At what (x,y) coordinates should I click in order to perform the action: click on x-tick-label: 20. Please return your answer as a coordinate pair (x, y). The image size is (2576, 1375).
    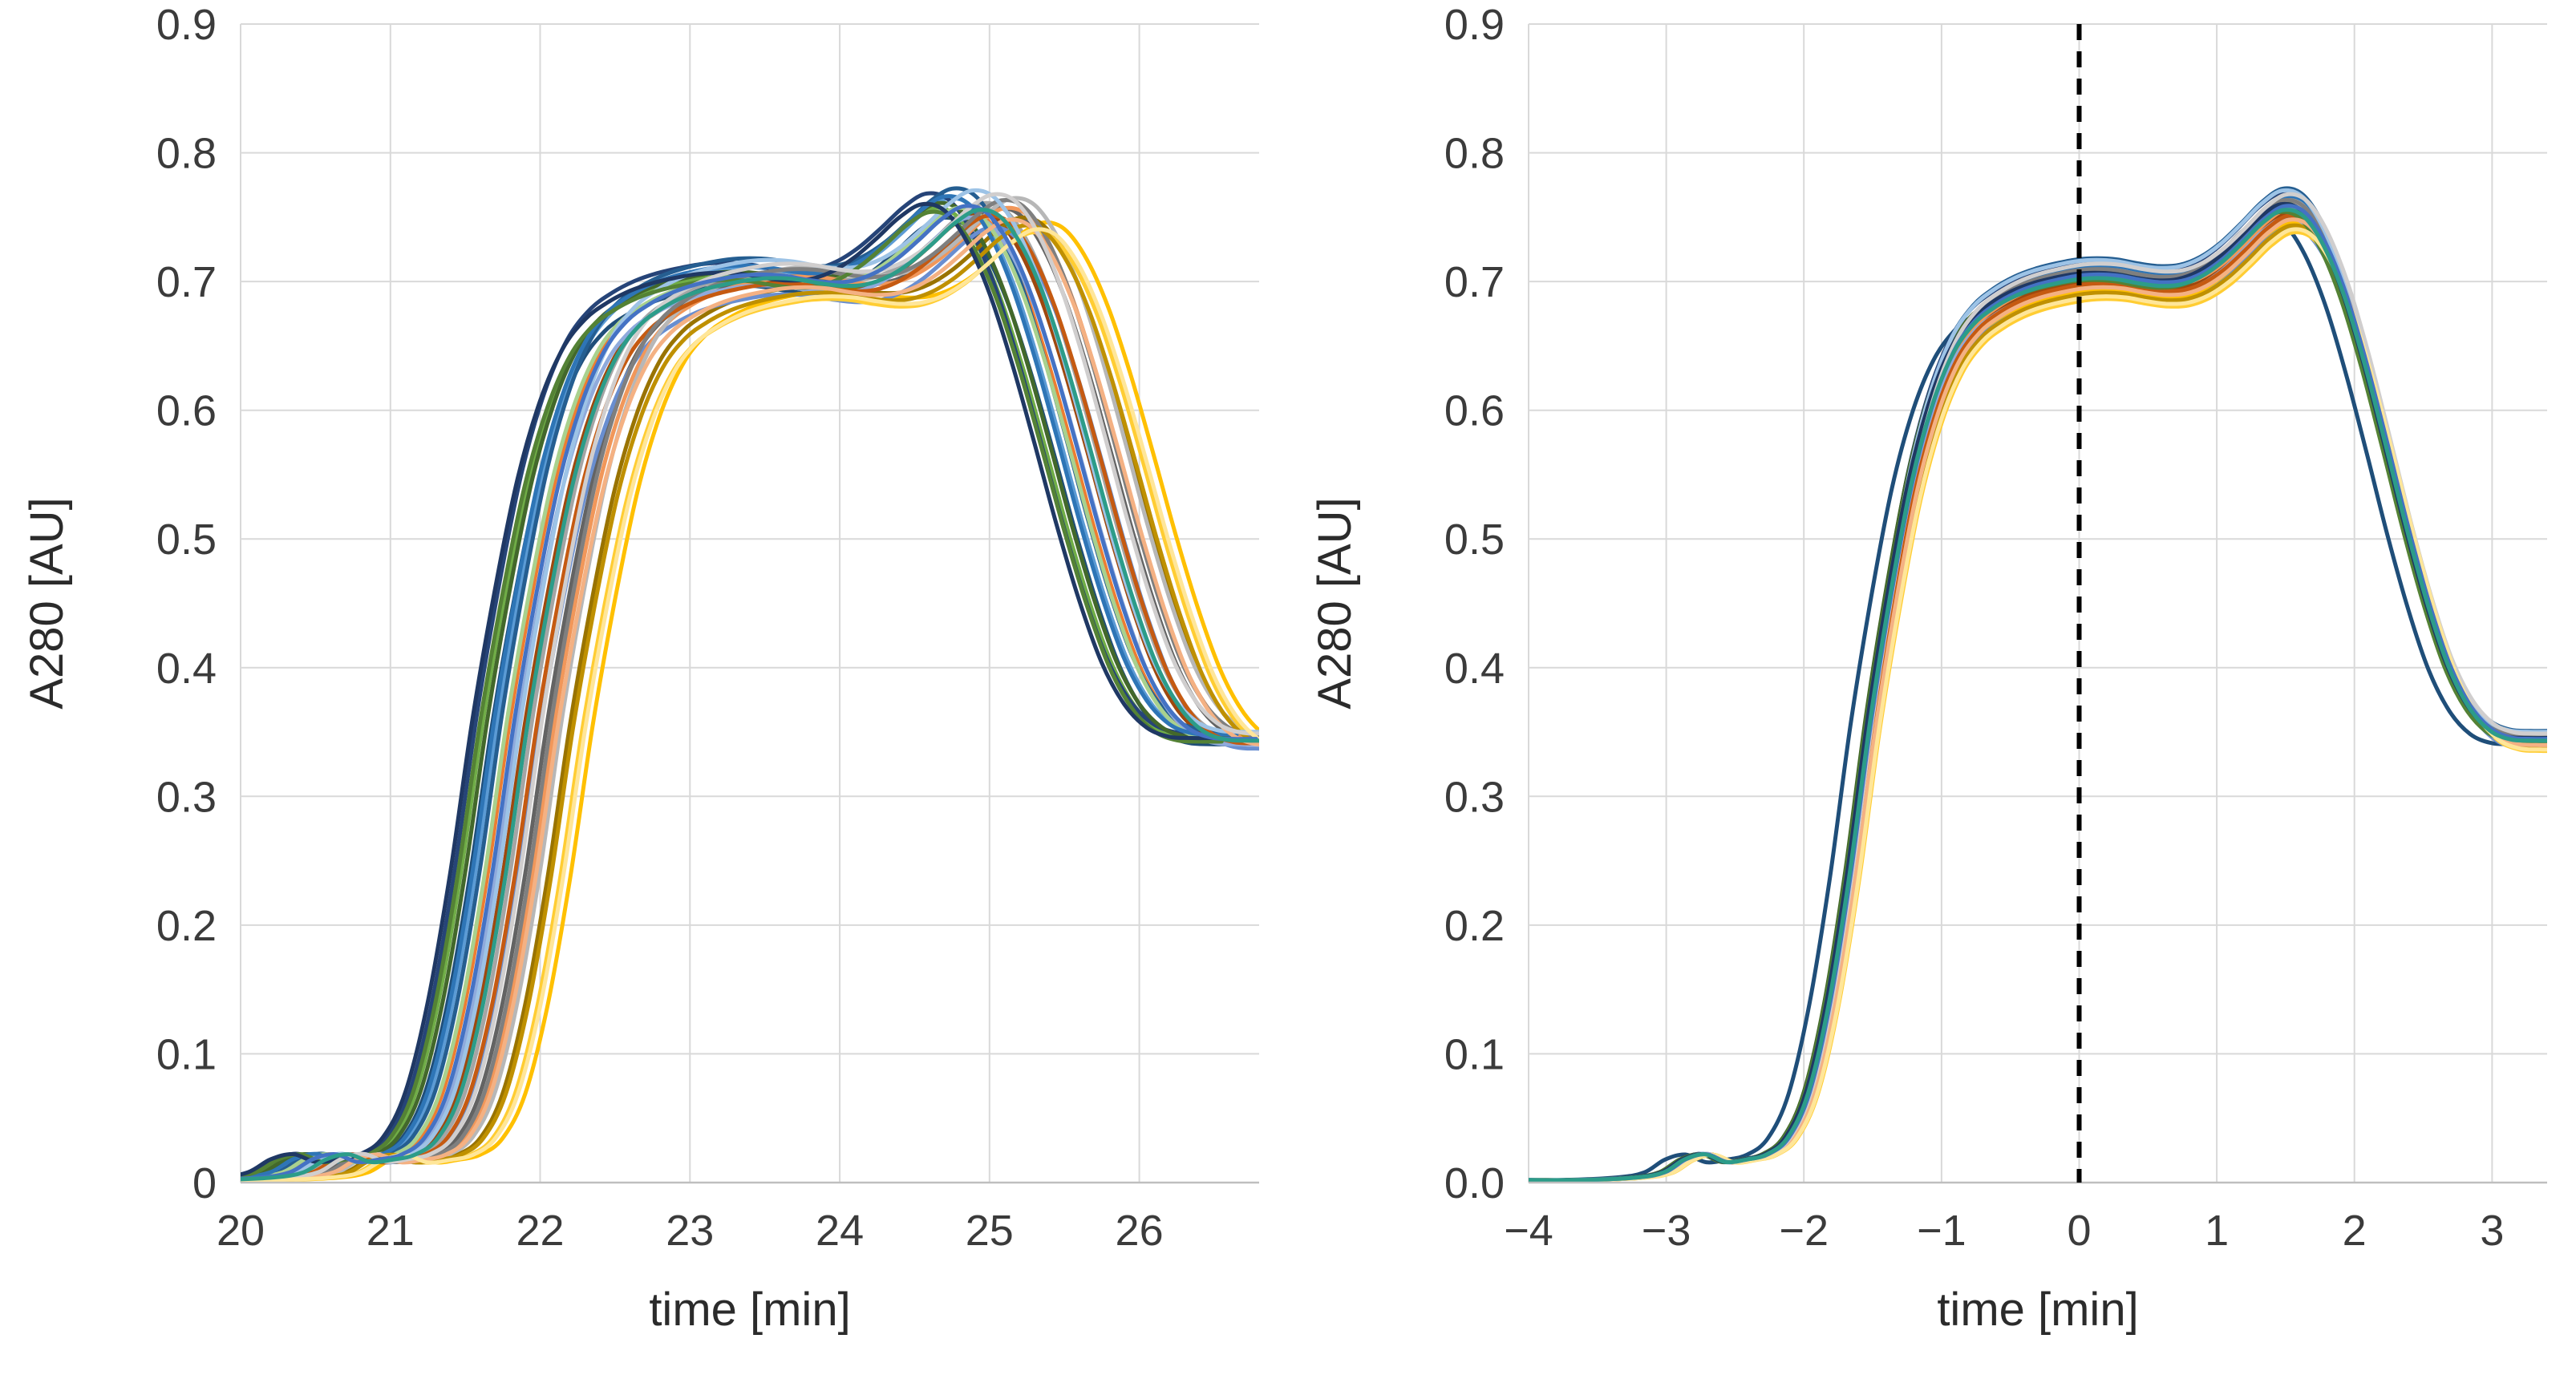
    Looking at the image, I should click on (241, 1231).